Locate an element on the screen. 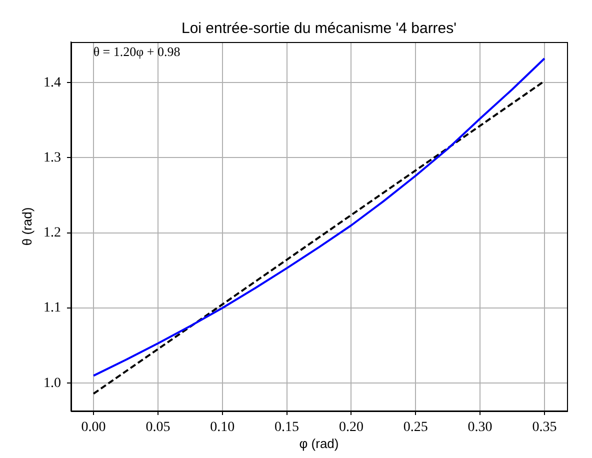  x-tick-label: 0.35 is located at coordinates (544, 428).